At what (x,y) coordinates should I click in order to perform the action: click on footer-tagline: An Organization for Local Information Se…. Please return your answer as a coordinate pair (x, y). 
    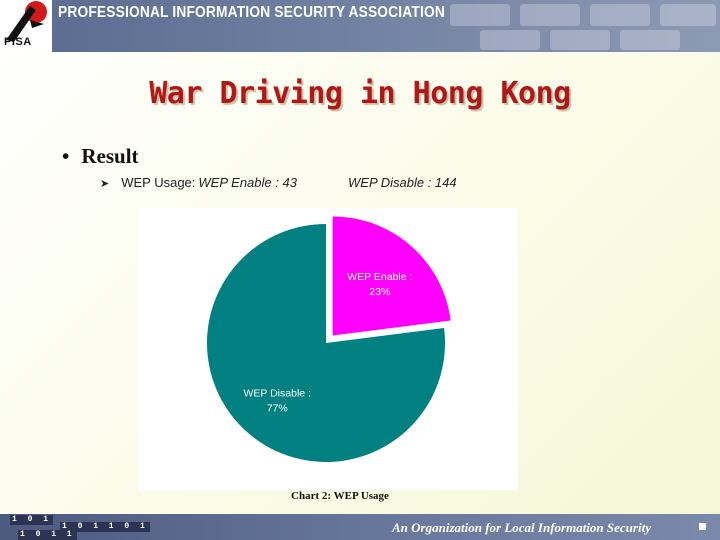
    Looking at the image, I should click on (521, 527).